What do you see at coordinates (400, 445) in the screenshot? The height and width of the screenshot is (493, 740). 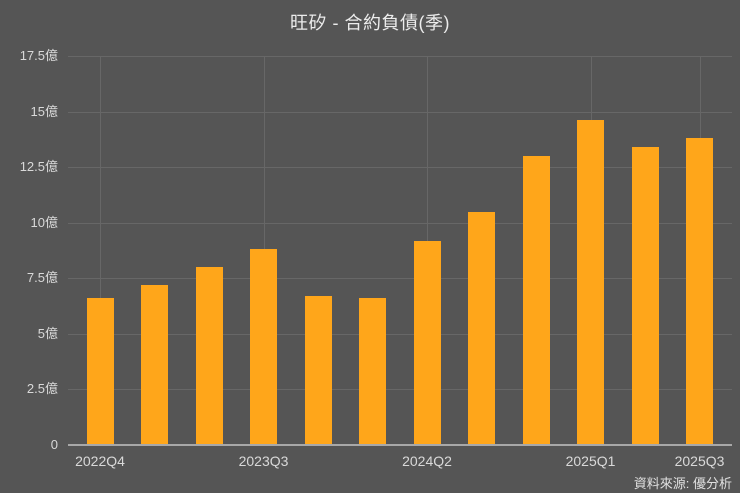 I see `x-axis-line` at bounding box center [400, 445].